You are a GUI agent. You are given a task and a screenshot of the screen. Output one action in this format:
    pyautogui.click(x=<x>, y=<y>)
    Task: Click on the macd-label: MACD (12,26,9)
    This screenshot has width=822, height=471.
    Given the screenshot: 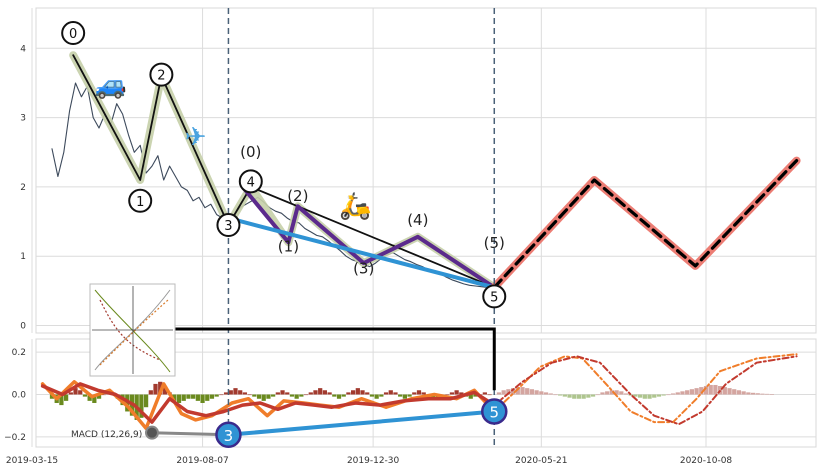 What is the action you would take?
    pyautogui.click(x=106, y=435)
    